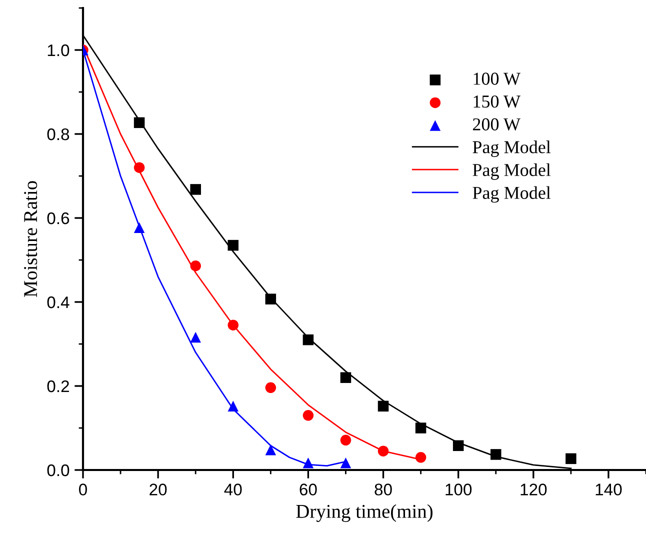 Image resolution: width=646 pixels, height=543 pixels. Describe the element at coordinates (496, 124) in the screenshot. I see `legend-label: 200 W` at that location.